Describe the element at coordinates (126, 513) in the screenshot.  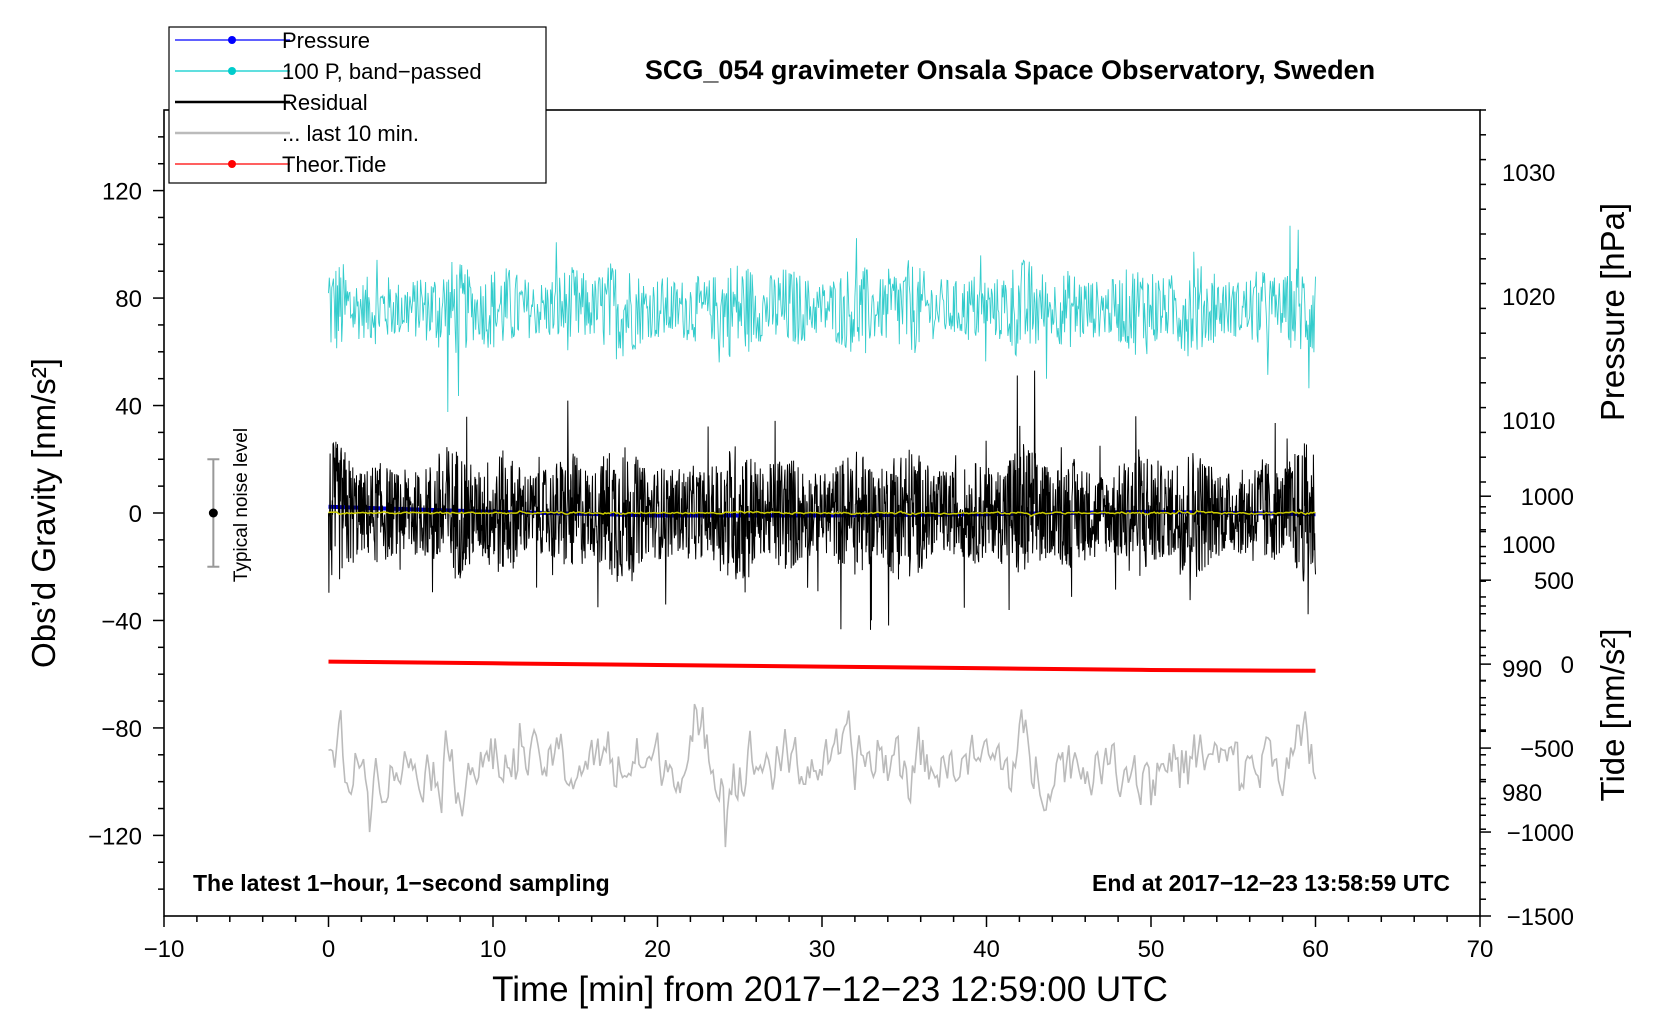
I see `y-axis-ticks: −120 −80 −40 0 40 80 120` at that location.